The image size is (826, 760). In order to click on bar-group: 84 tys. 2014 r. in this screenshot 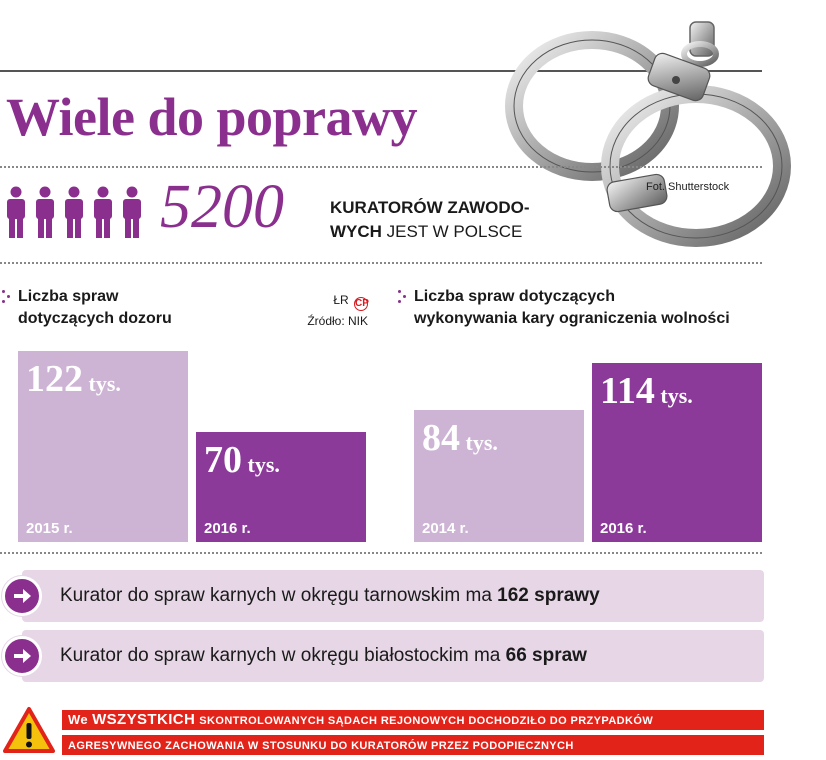, I will do `click(499, 476)`.